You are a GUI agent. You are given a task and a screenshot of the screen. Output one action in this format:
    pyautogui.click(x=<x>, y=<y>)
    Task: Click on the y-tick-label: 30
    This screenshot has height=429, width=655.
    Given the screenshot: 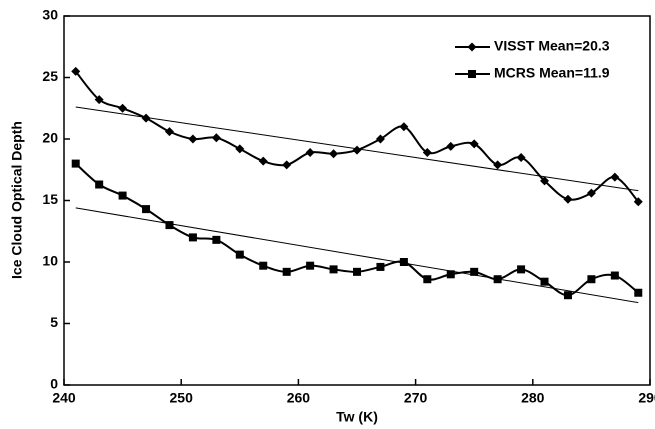 What is the action you would take?
    pyautogui.click(x=50, y=15)
    